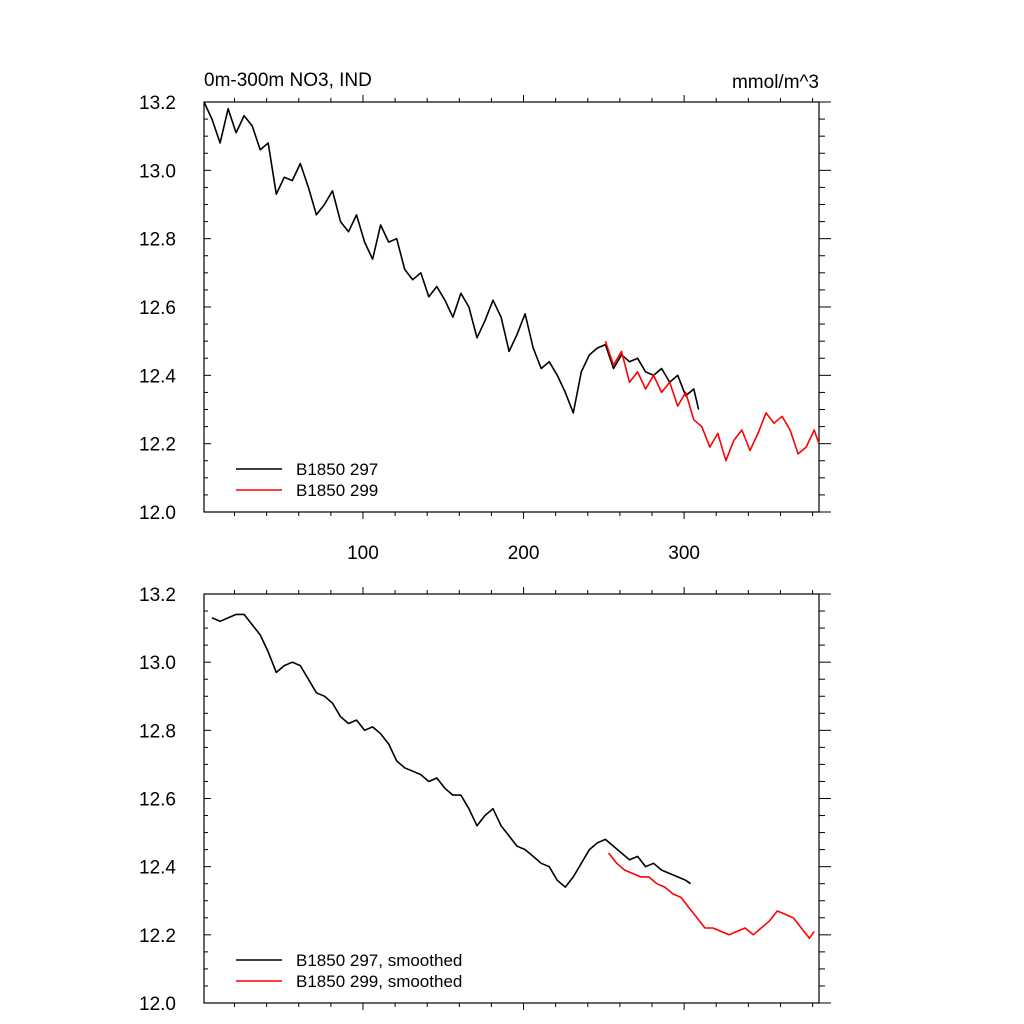 This screenshot has width=1024, height=1024. Describe the element at coordinates (337, 490) in the screenshot. I see `legend-label: B1850 299` at that location.